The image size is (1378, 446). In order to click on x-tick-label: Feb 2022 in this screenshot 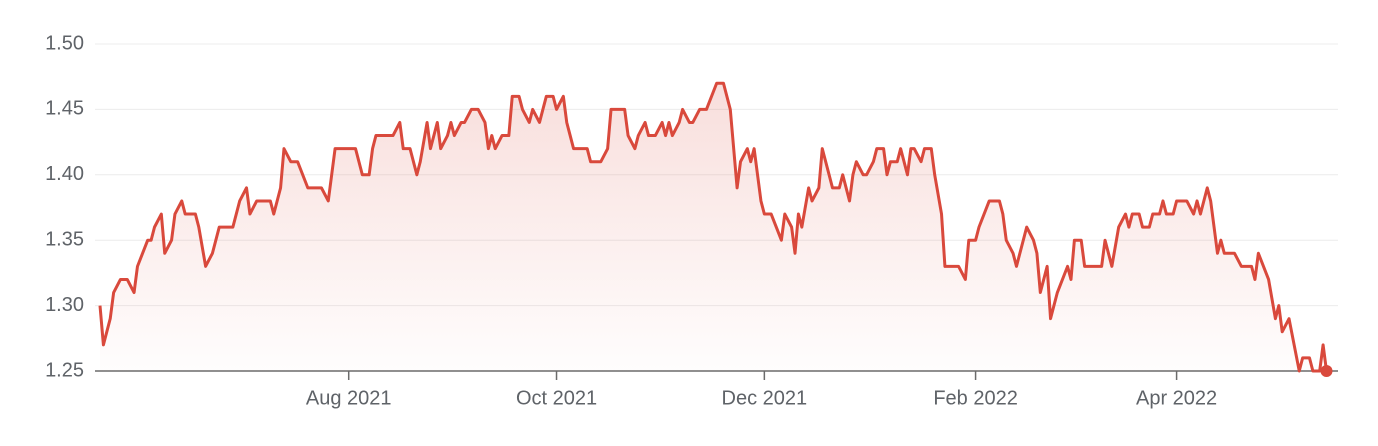, I will do `click(975, 398)`.